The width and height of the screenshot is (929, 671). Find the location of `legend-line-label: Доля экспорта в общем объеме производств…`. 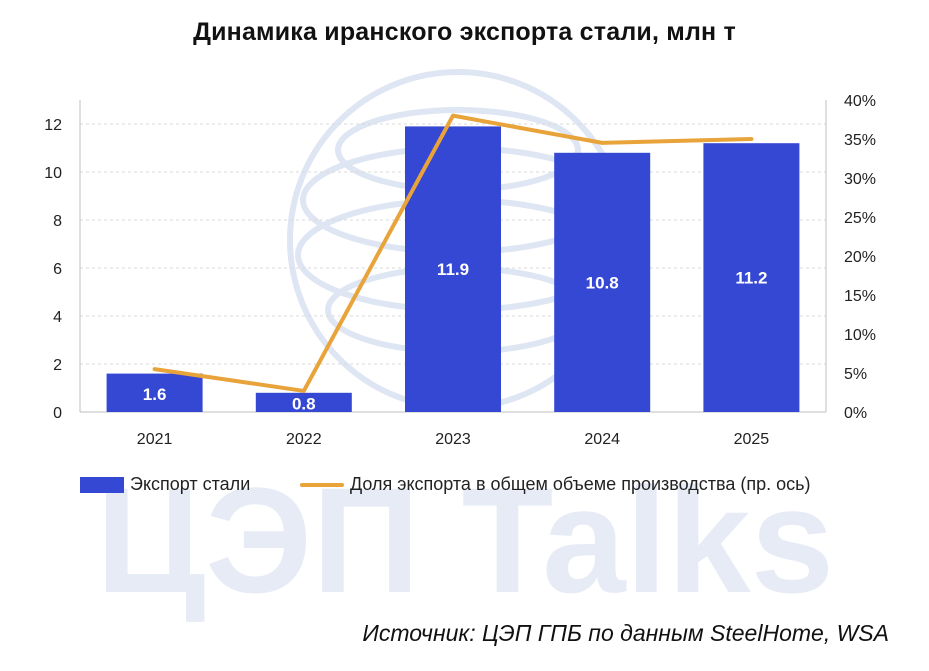

legend-line-label: Доля экспорта в общем объеме производств… is located at coordinates (580, 484).